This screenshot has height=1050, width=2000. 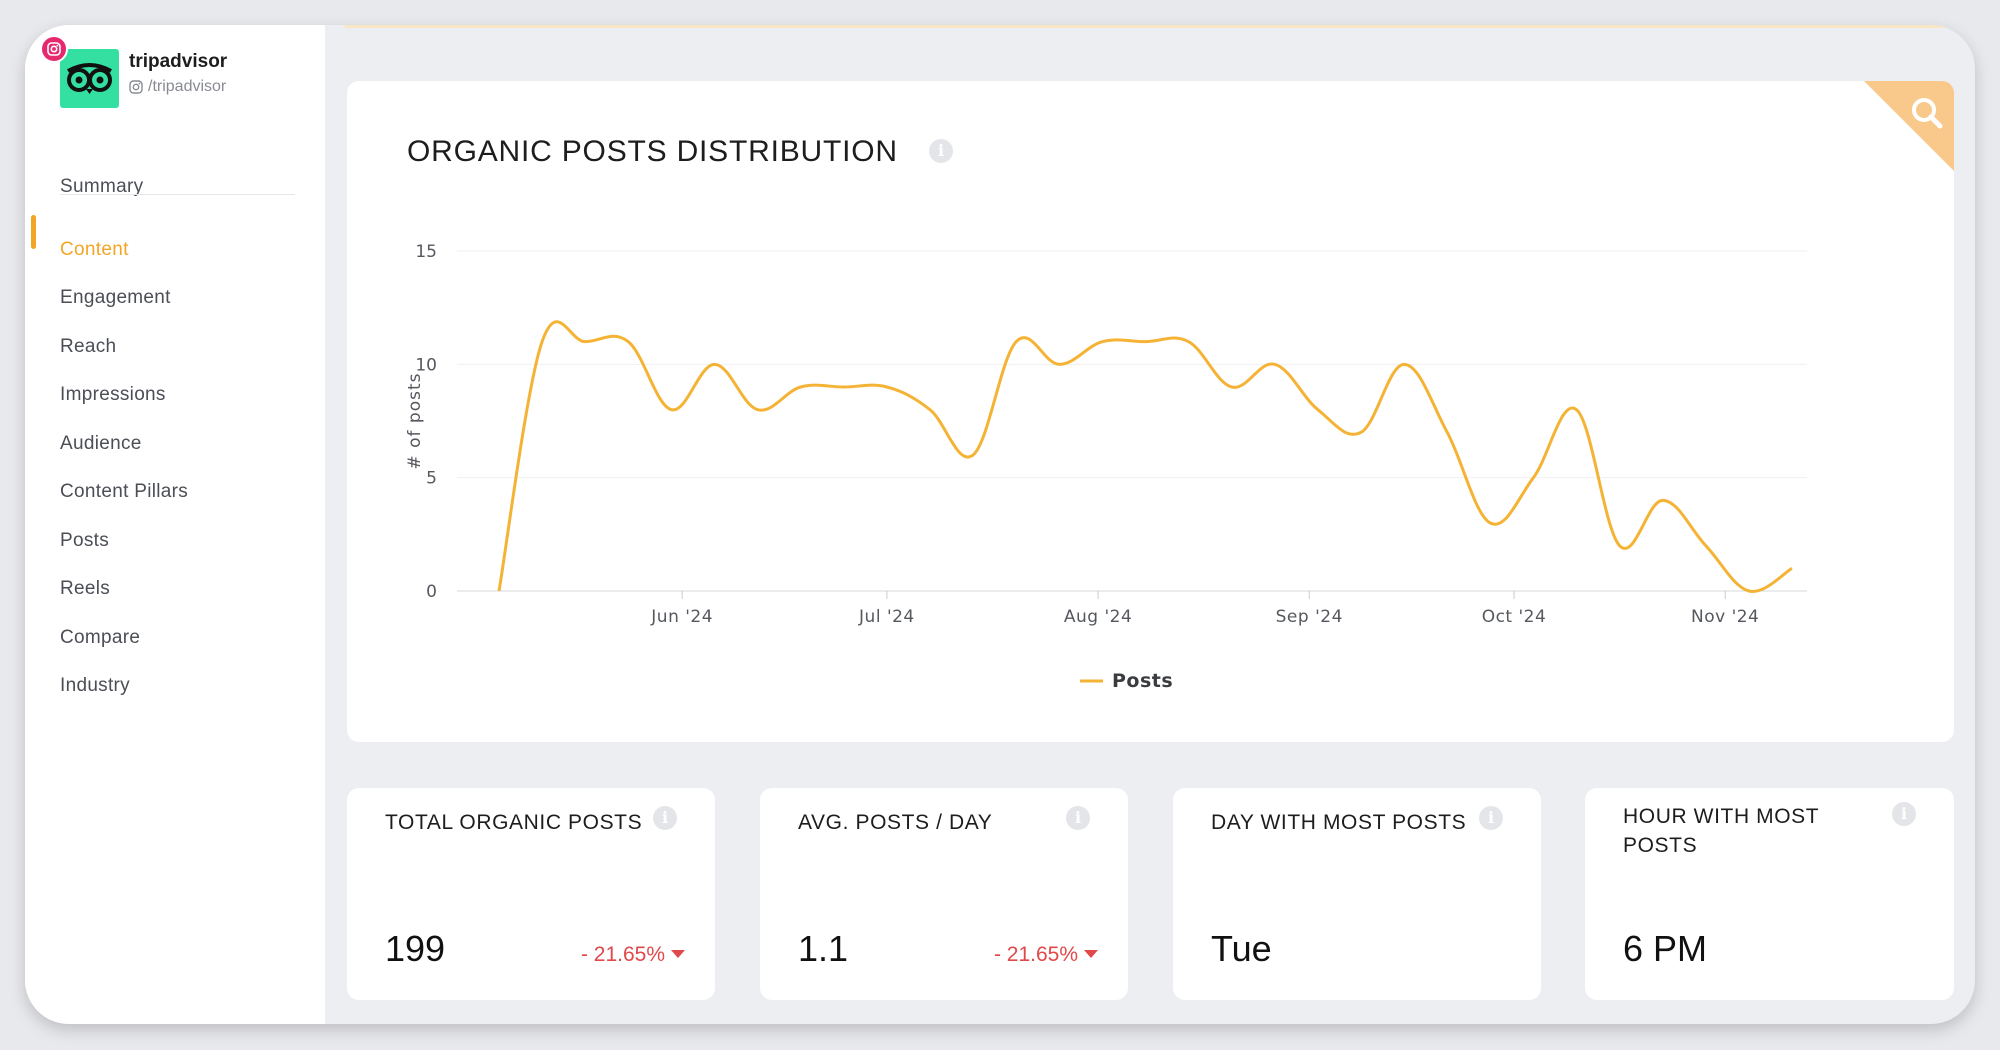 What do you see at coordinates (1725, 617) in the screenshot?
I see `x-tick-label: Nov '24` at bounding box center [1725, 617].